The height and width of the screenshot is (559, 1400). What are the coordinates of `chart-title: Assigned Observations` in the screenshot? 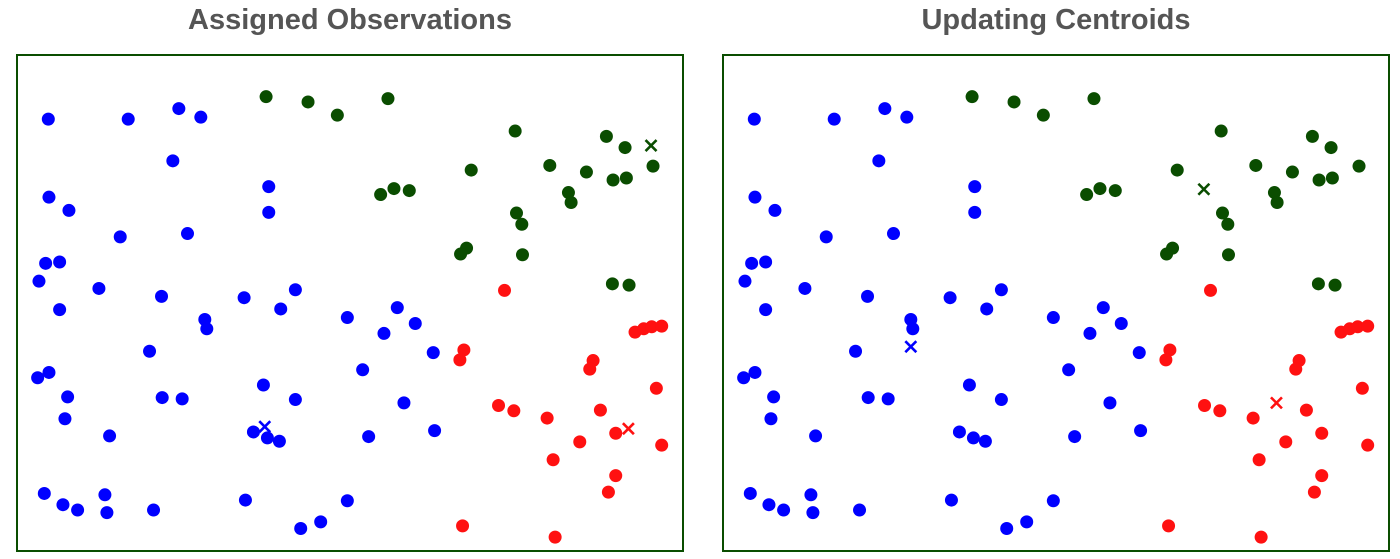 It's located at (350, 20).